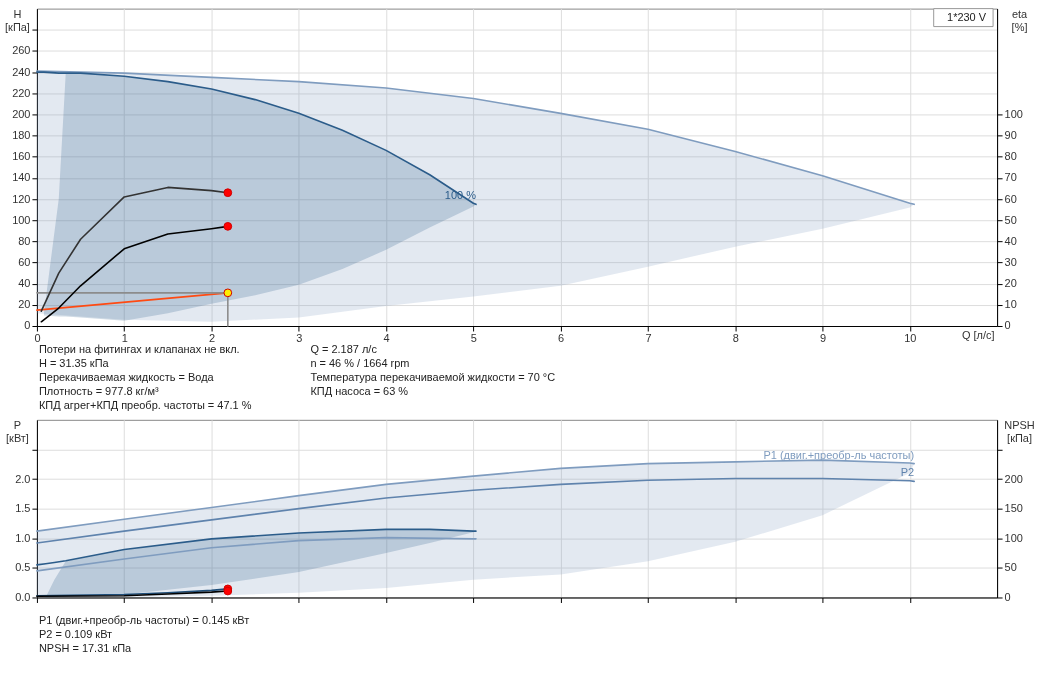 This screenshot has height=677, width=1039. I want to click on x-tick-label: 9, so click(823, 338).